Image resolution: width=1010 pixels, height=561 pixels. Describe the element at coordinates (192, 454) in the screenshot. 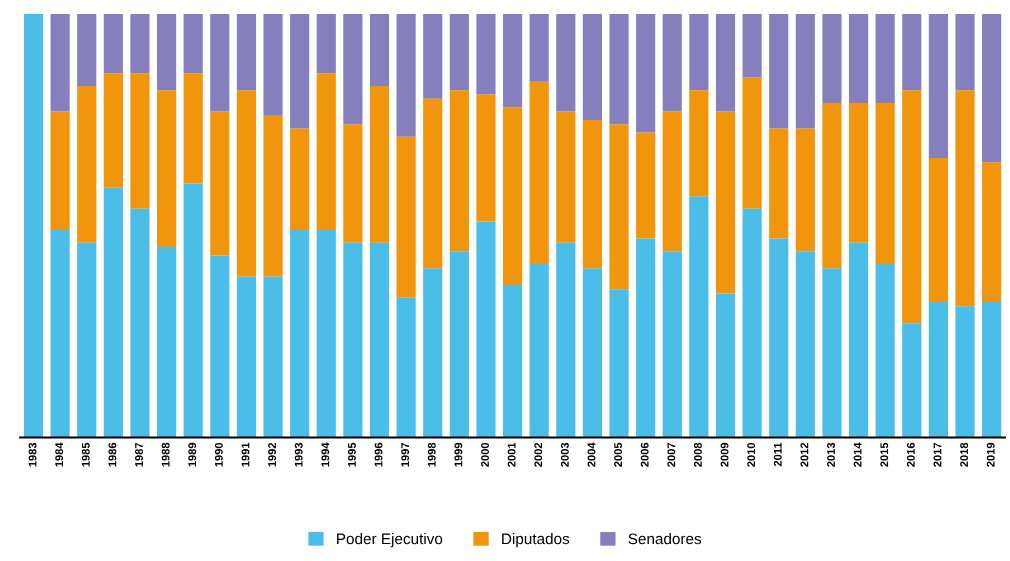

I see `x-tick-label: 1989` at that location.